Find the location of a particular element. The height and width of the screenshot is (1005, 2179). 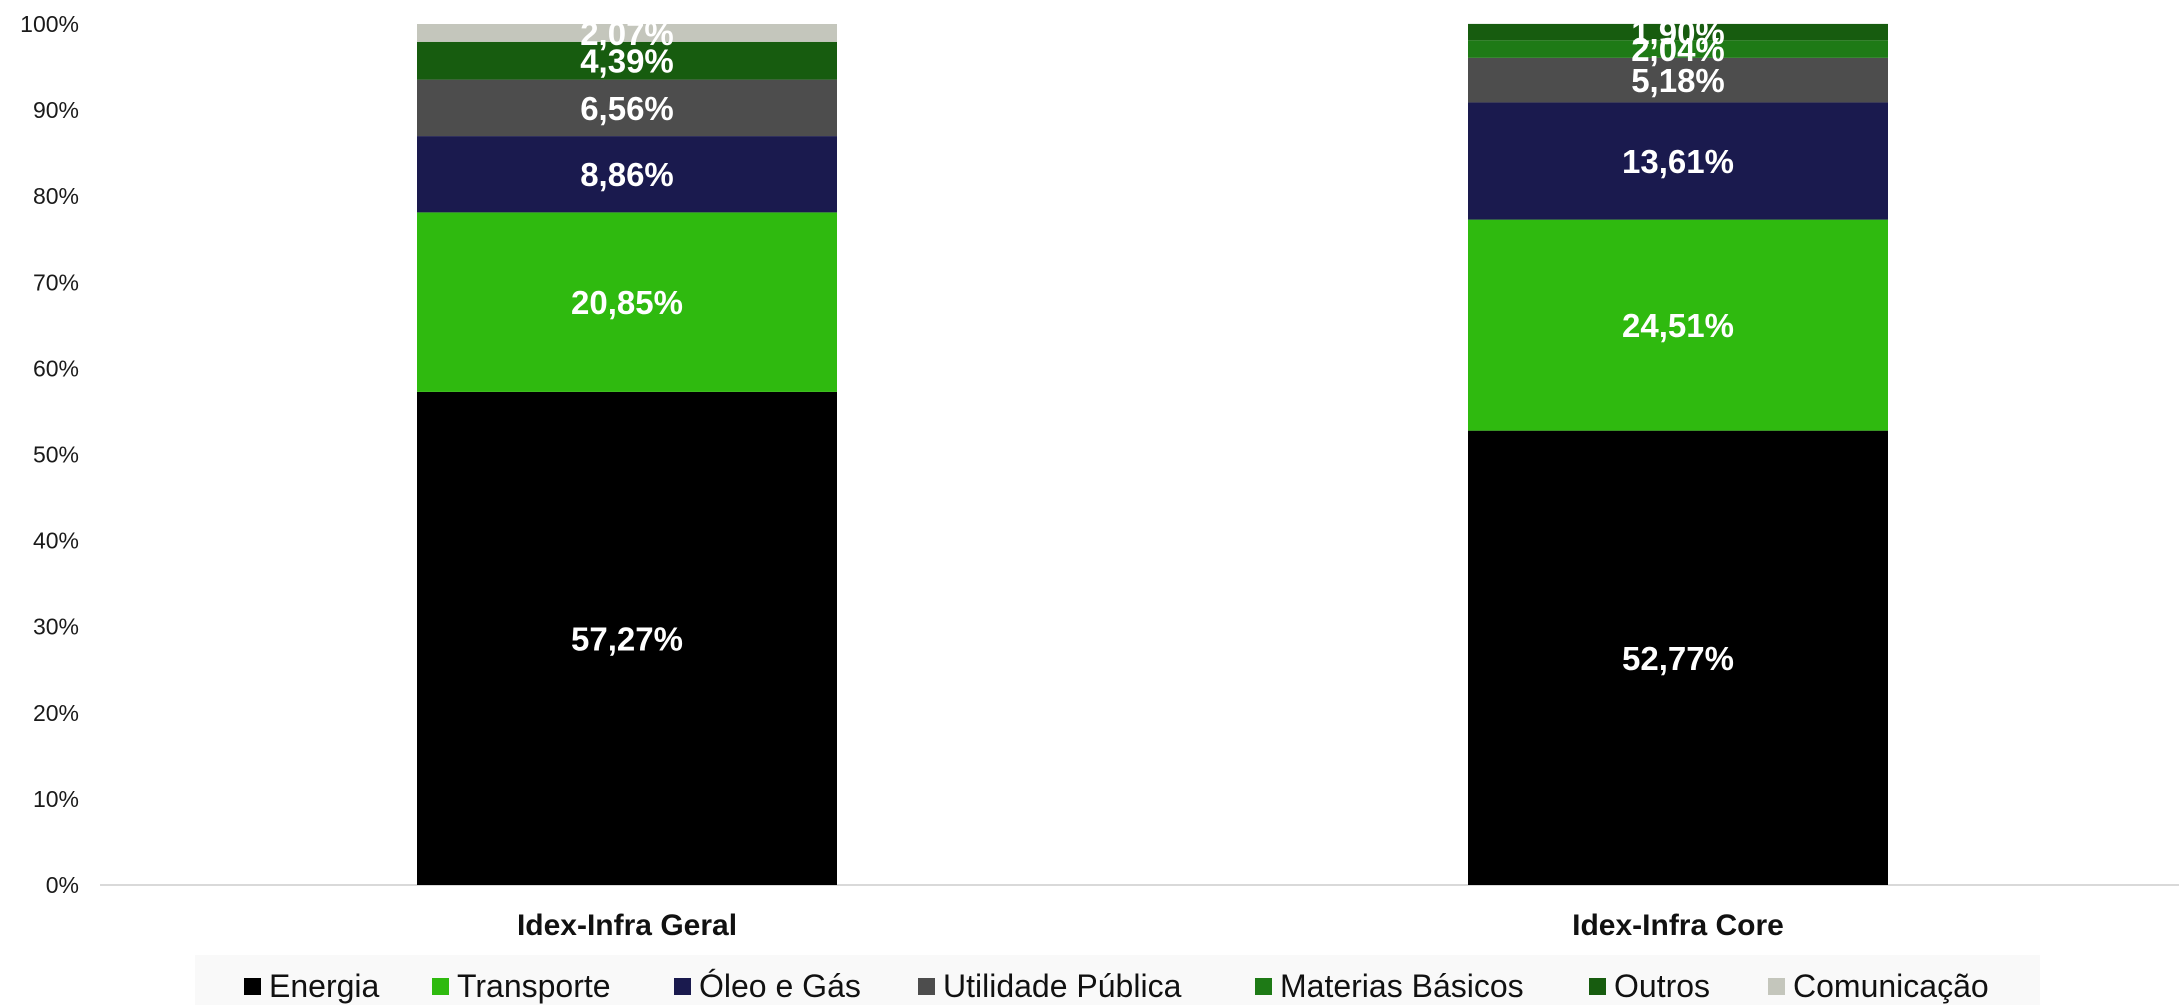

y-tick-label: 20% is located at coordinates (56, 713).